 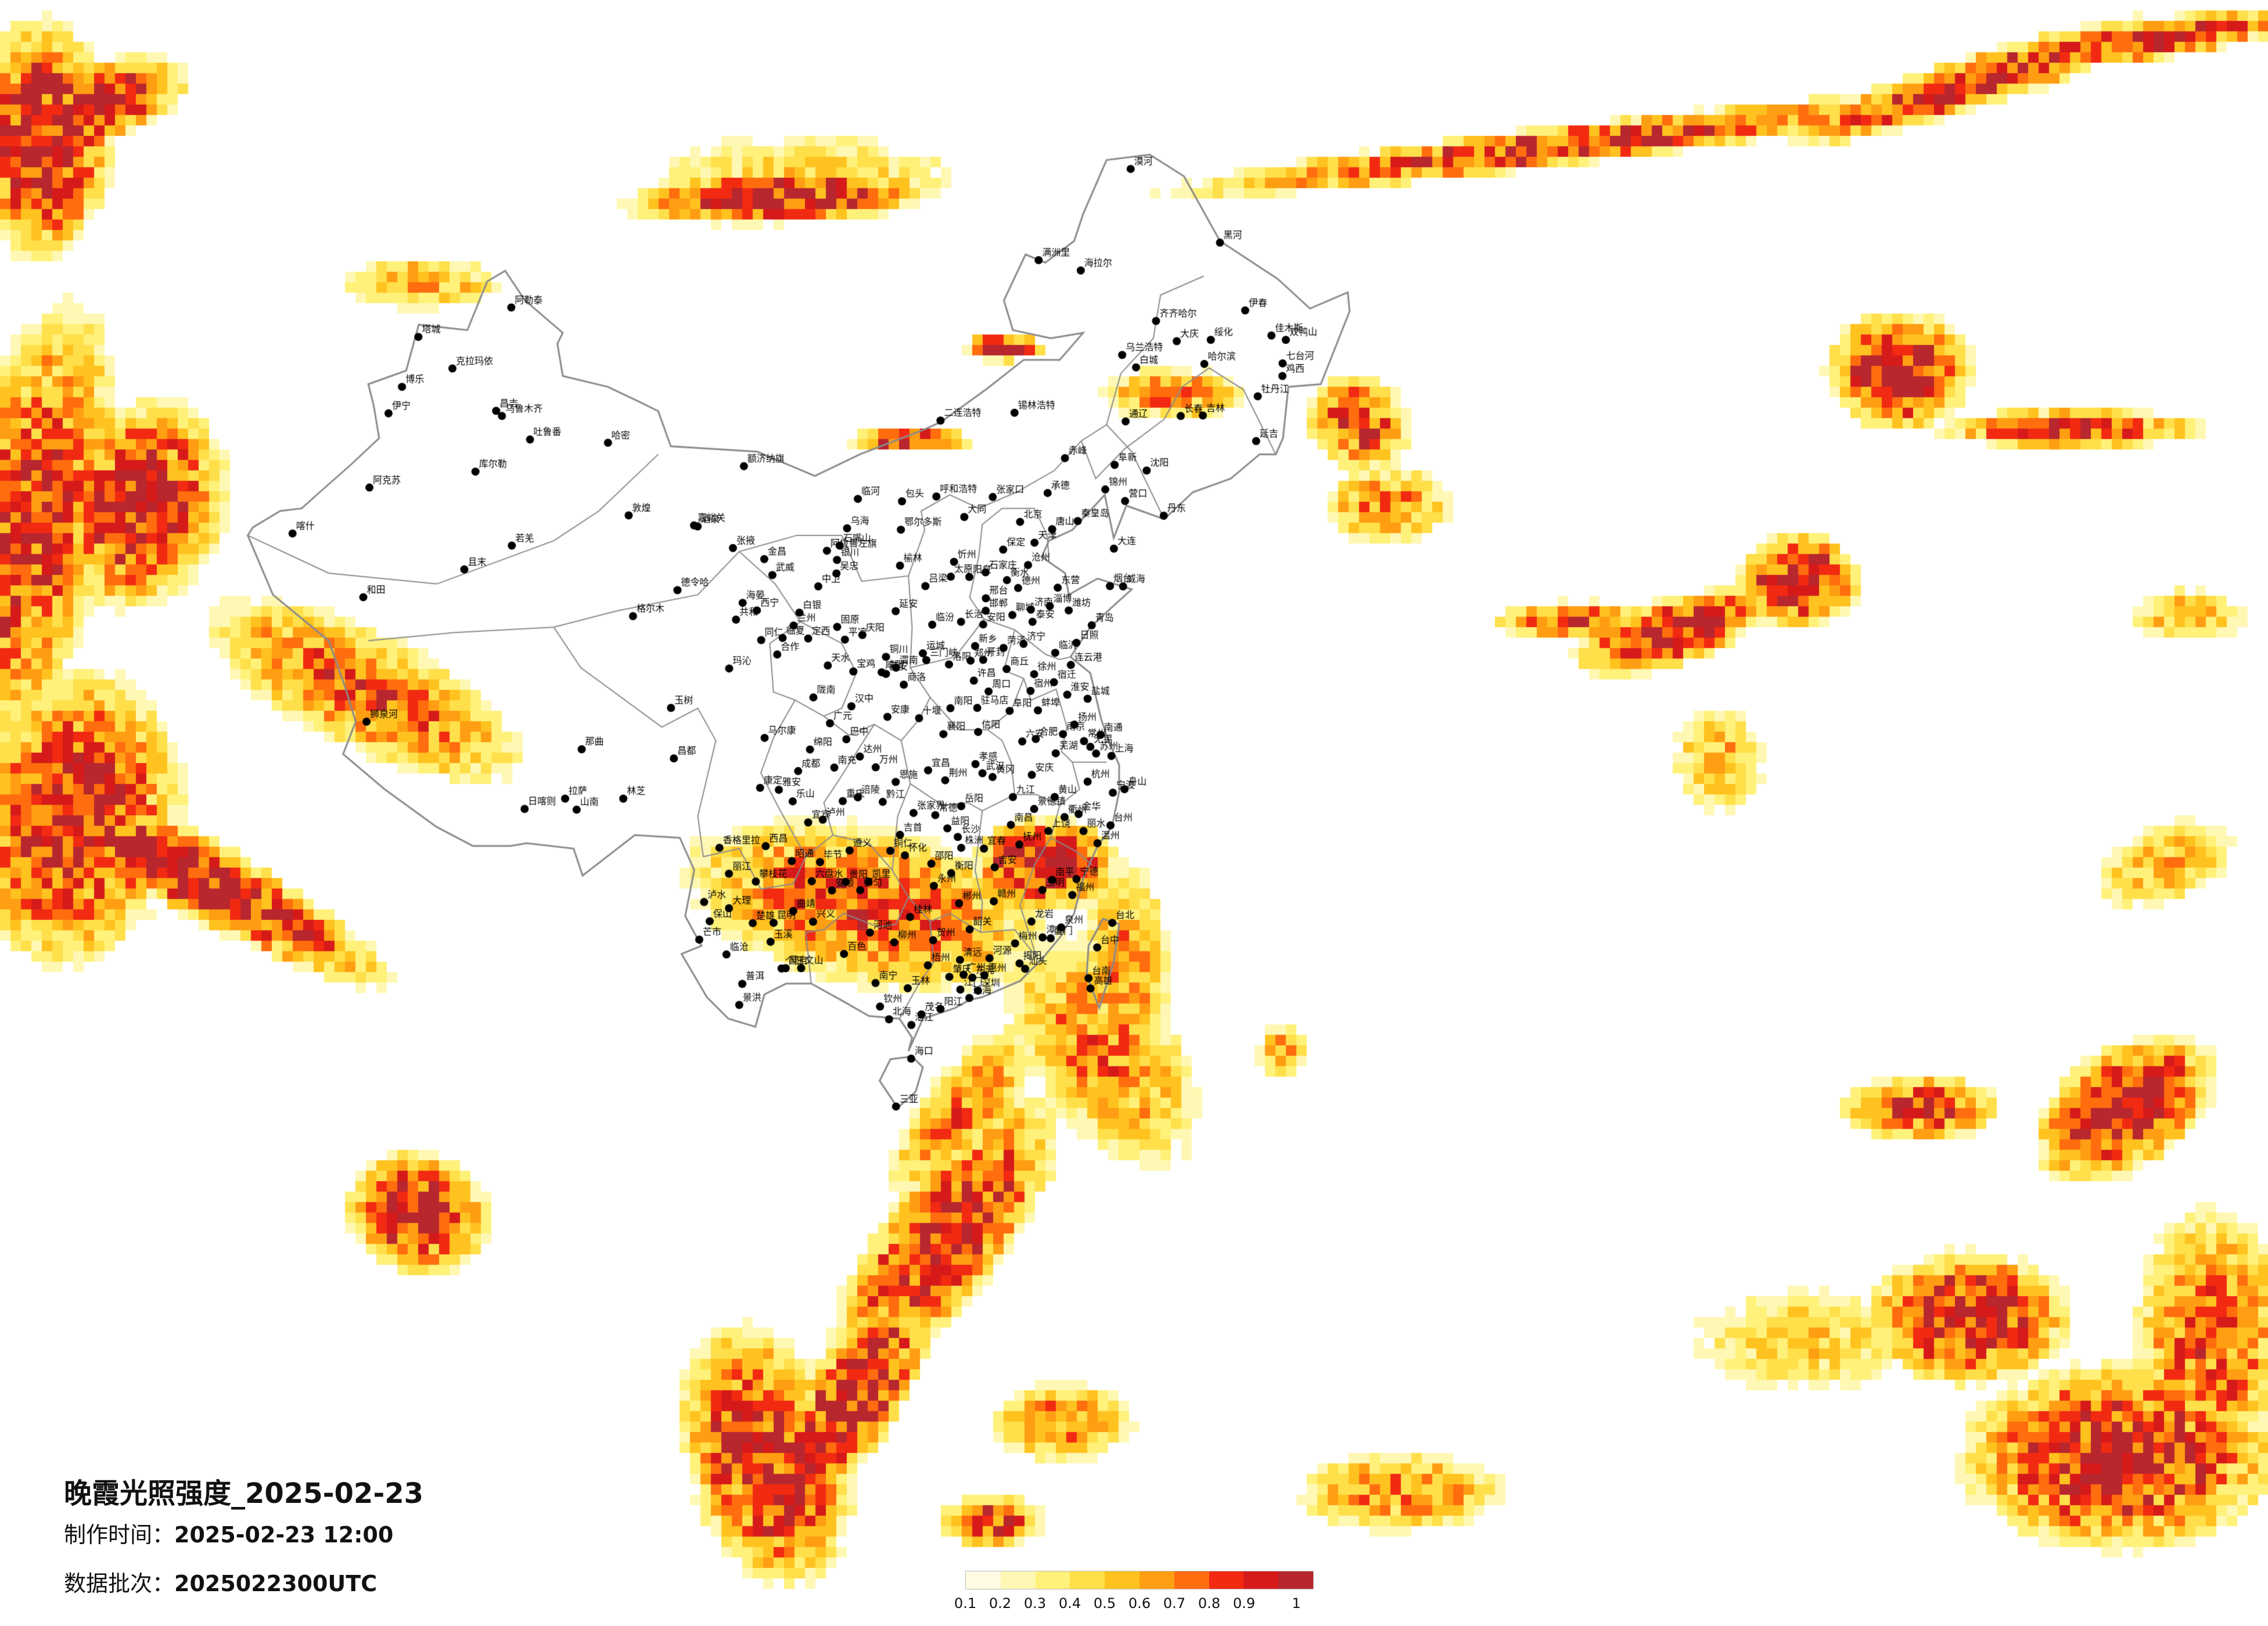 What do you see at coordinates (1069, 1603) in the screenshot?
I see `legend-tick: 0.4` at bounding box center [1069, 1603].